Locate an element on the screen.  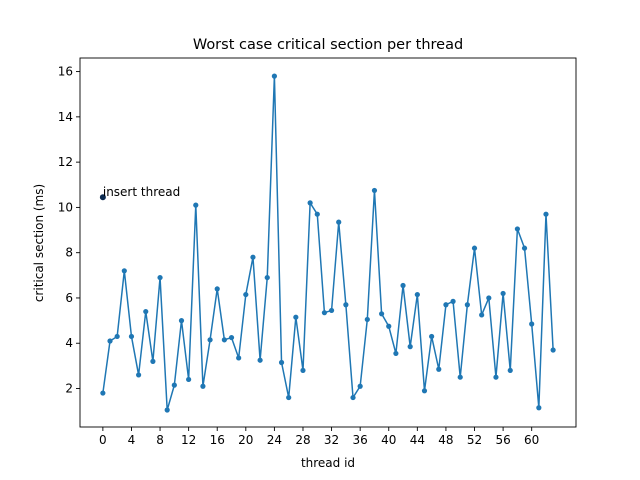
chart-title: Worst case critical section per thread is located at coordinates (328, 45).